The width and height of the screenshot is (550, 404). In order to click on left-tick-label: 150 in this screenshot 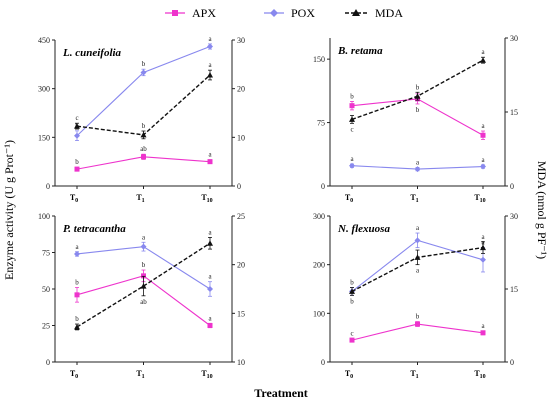, I will do `click(44, 137)`.